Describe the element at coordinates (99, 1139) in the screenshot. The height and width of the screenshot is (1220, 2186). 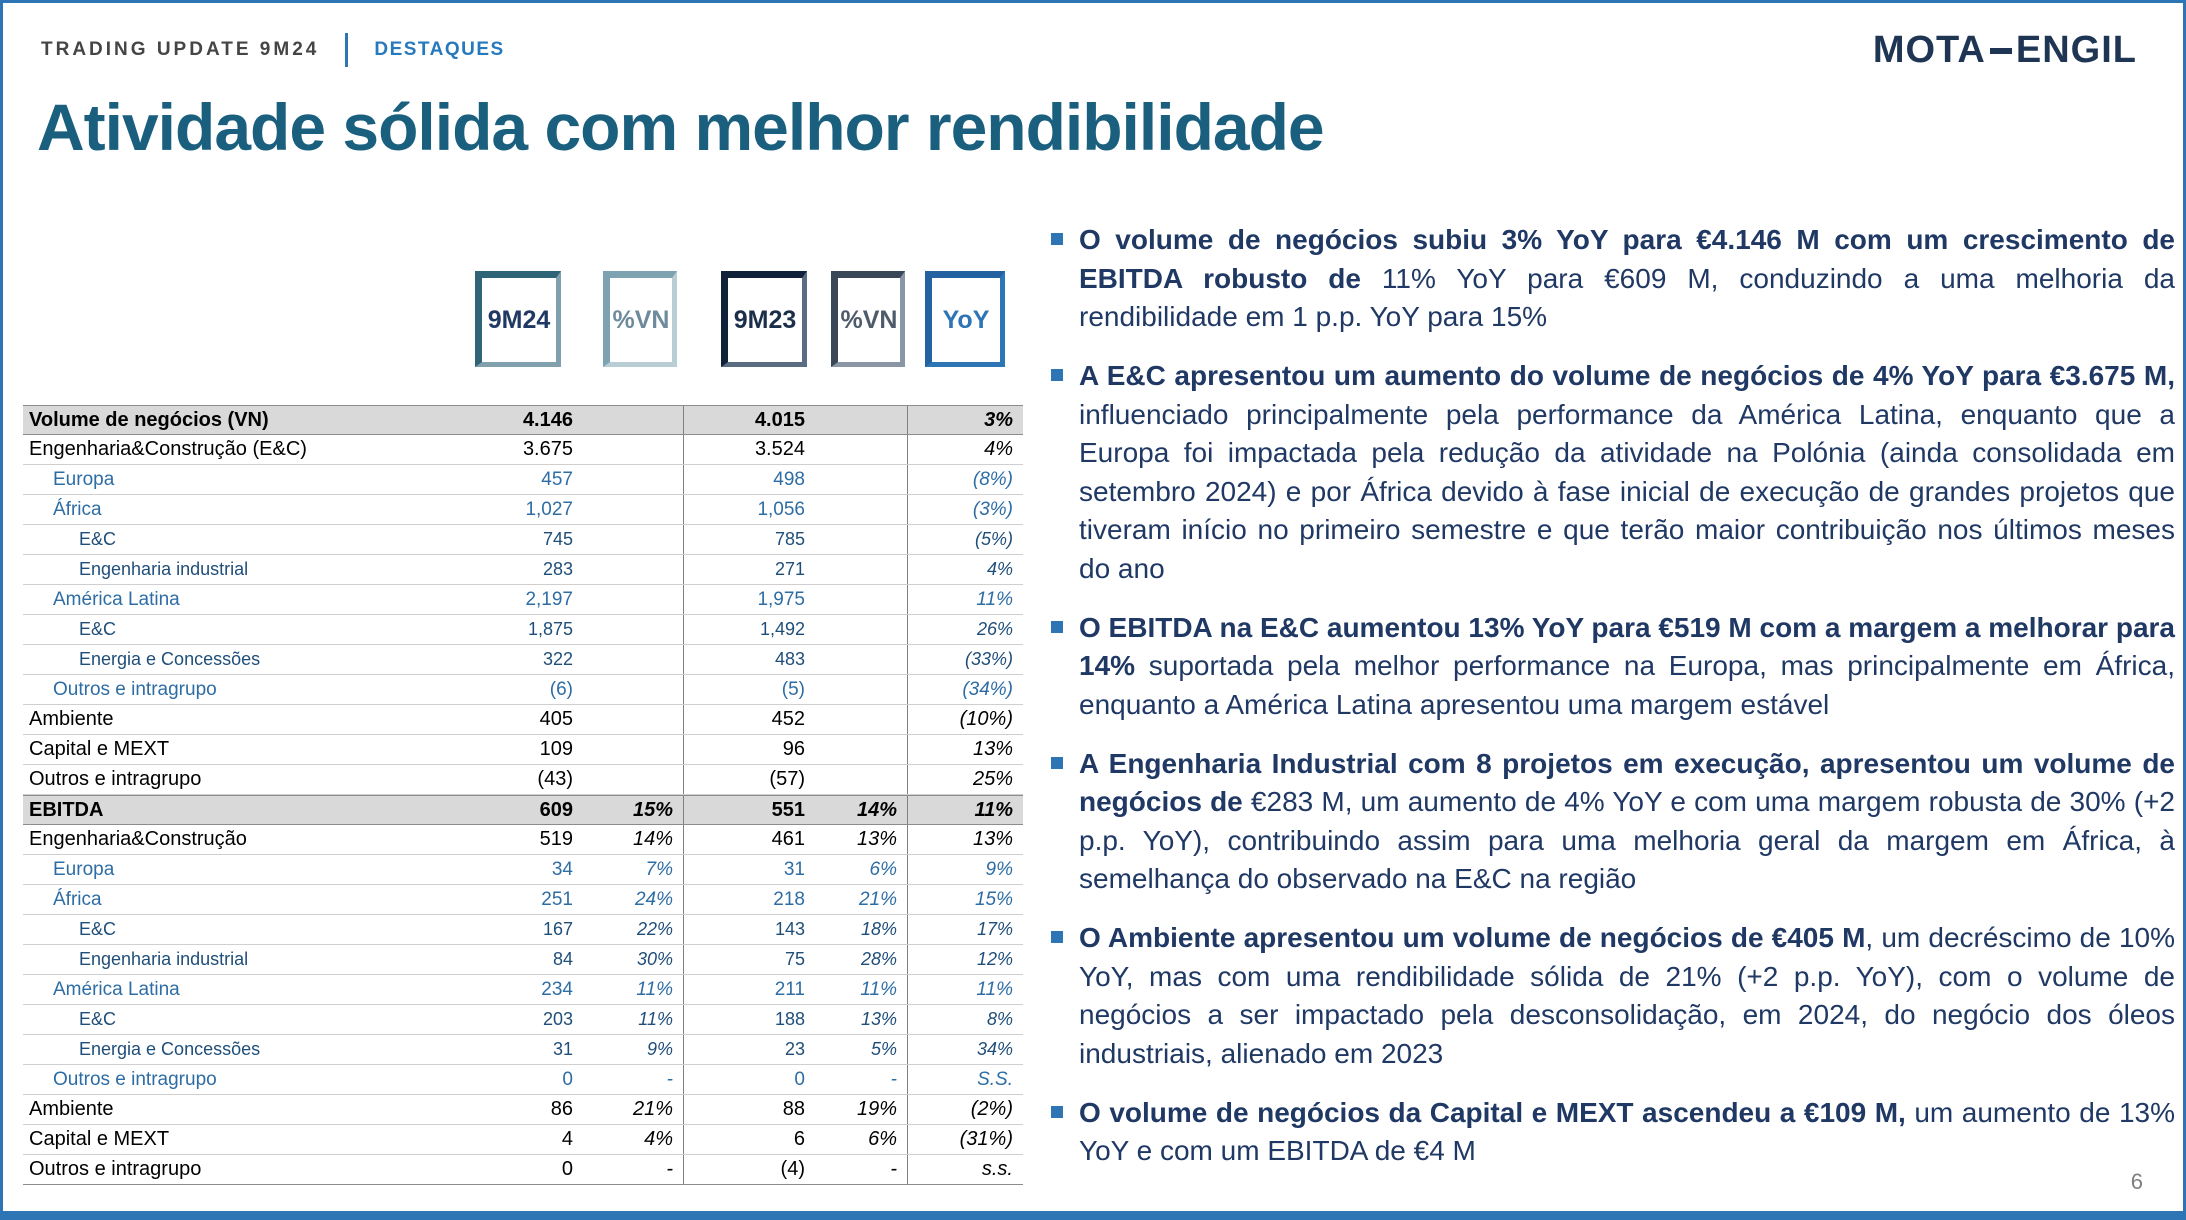
I see `cell-label: Capital e MEXT` at that location.